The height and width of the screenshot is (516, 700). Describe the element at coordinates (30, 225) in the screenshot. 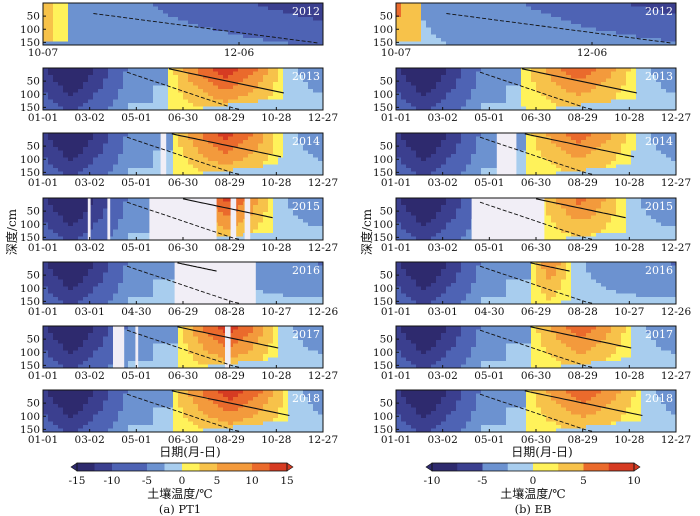

I see `y-tick-label: 100` at that location.